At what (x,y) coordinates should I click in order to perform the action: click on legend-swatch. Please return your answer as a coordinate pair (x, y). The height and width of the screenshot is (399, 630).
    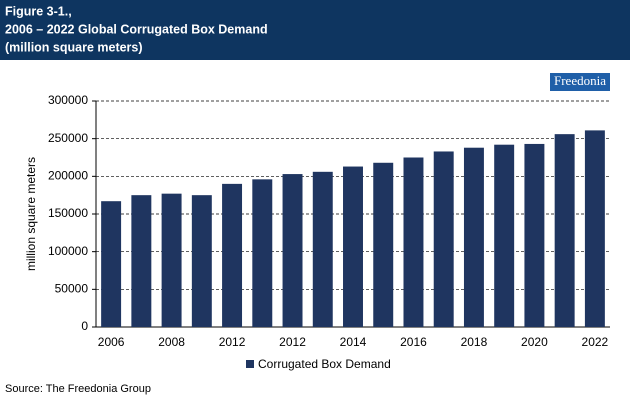
    Looking at the image, I should click on (250, 364).